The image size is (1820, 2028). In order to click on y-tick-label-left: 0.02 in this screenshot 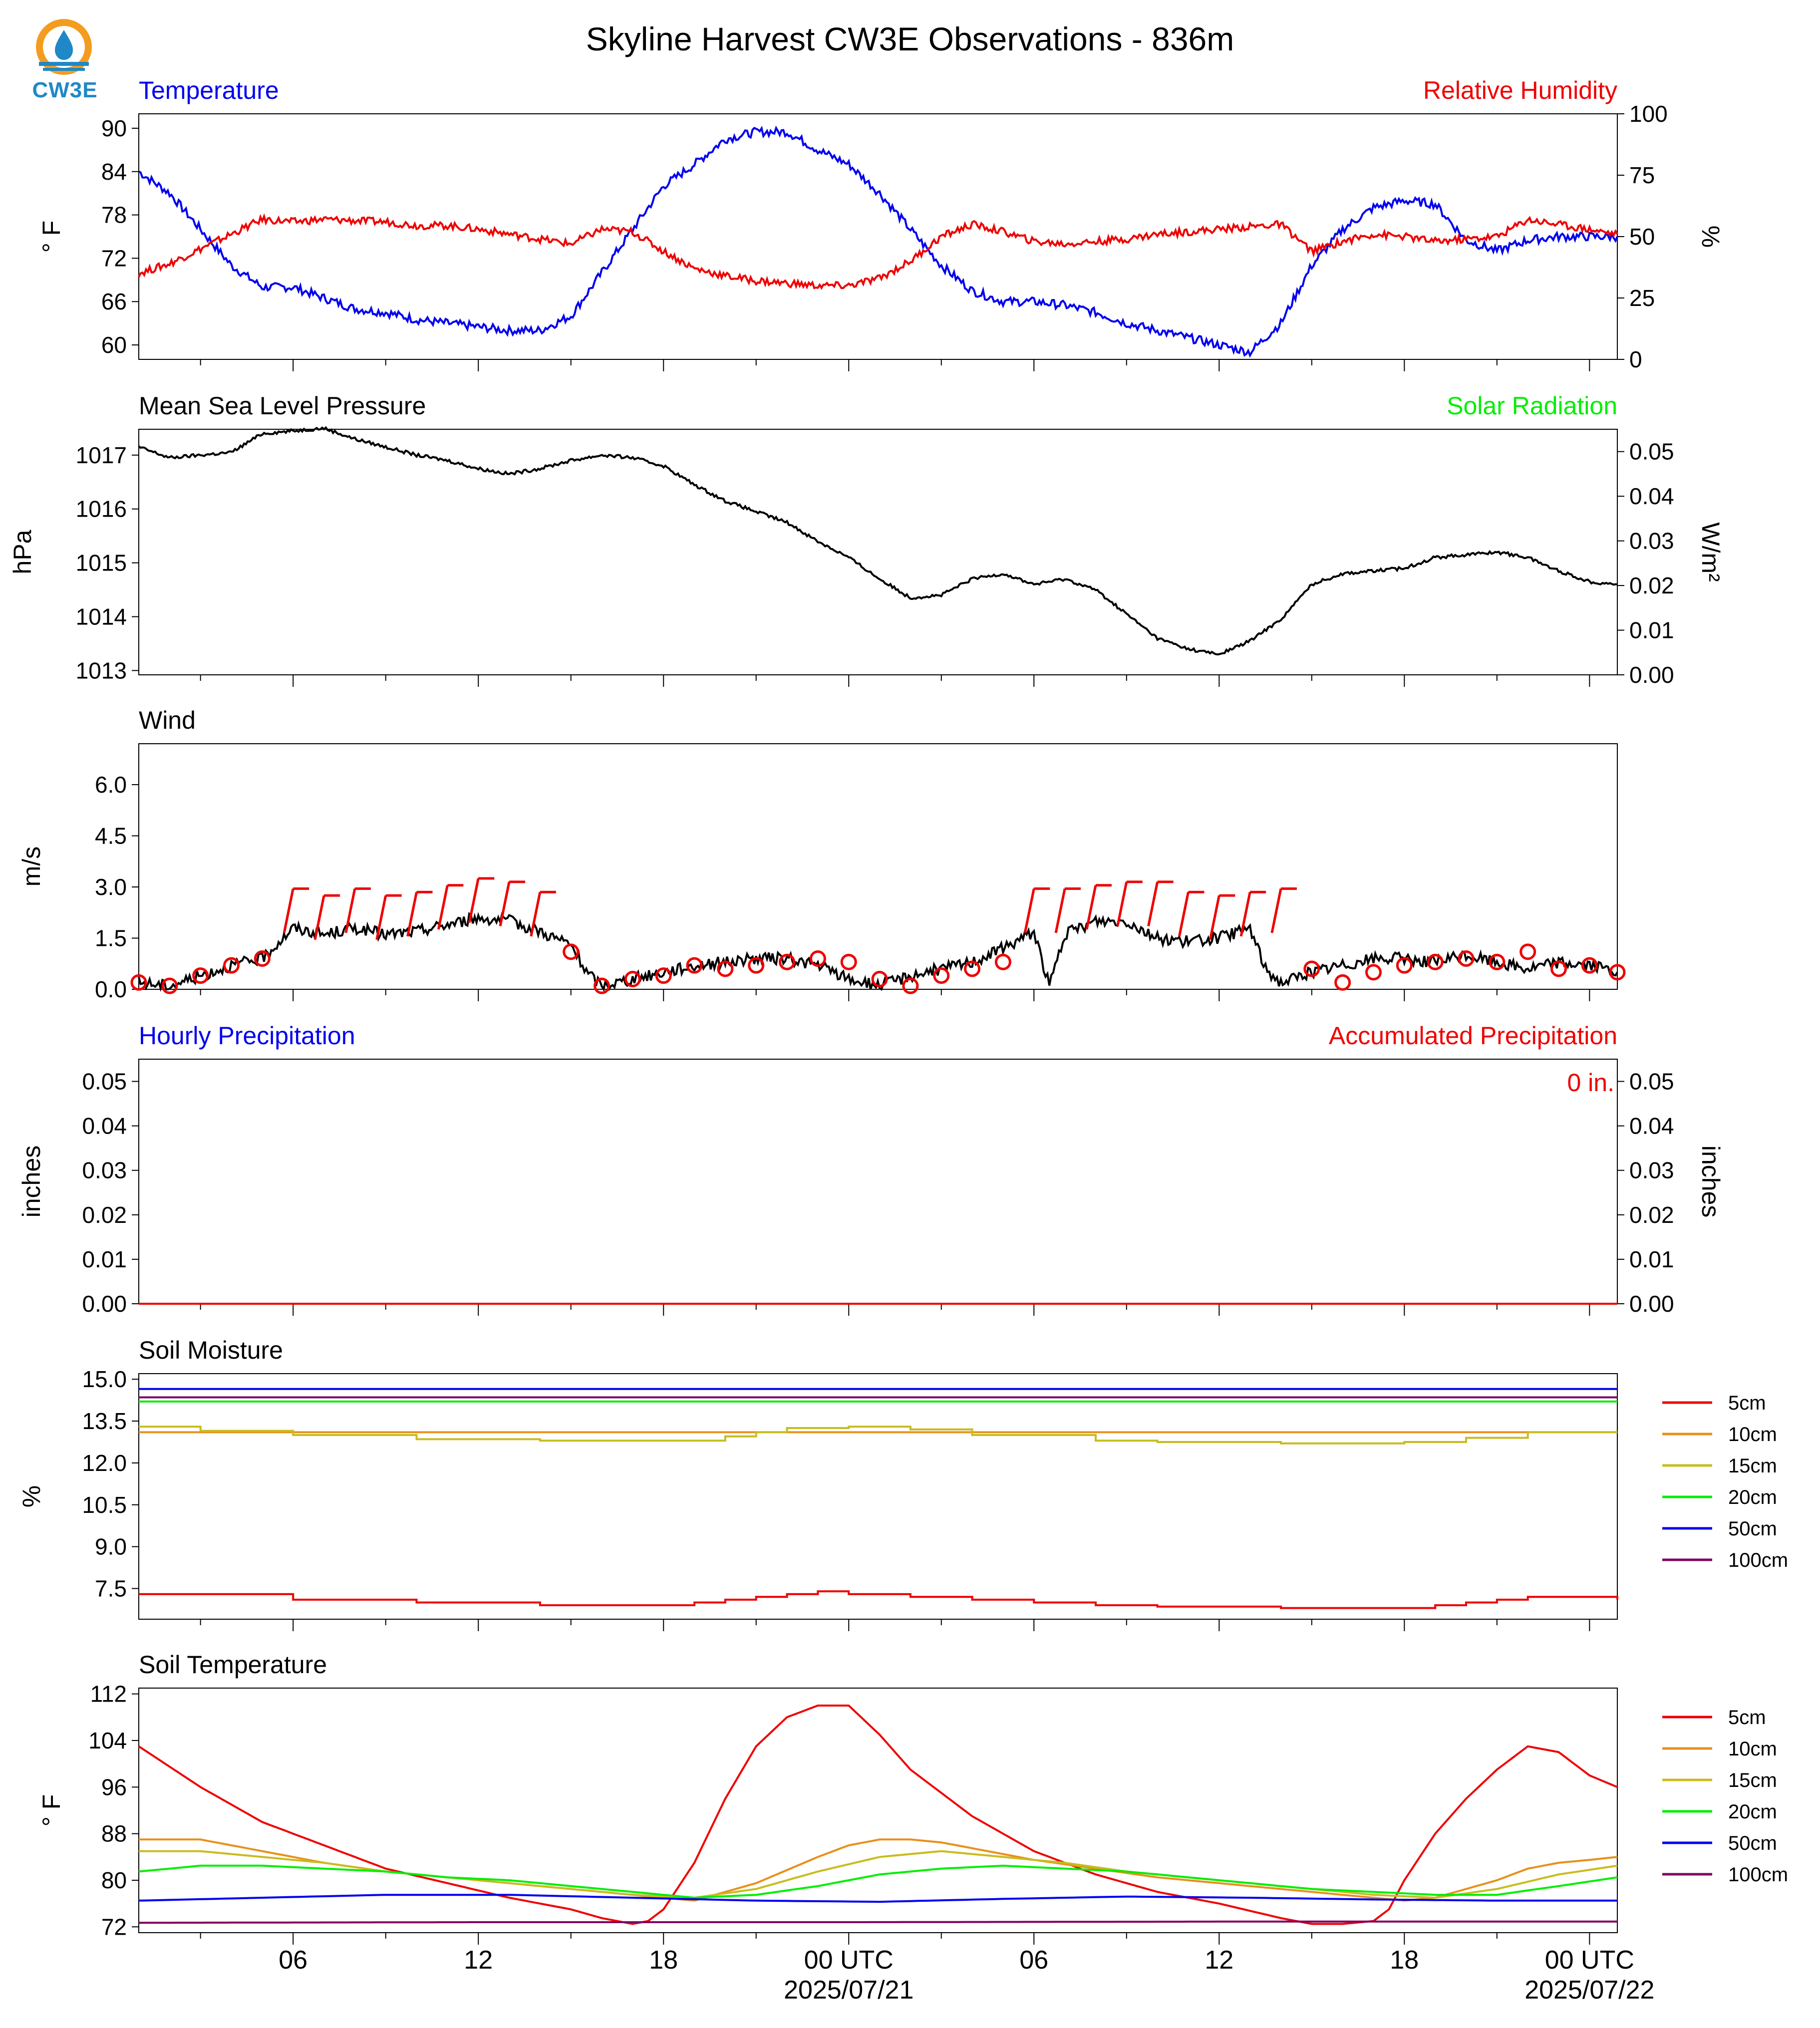, I will do `click(104, 1215)`.